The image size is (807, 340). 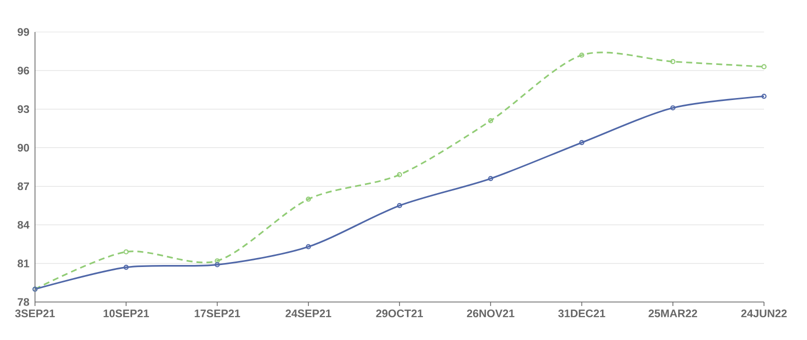 What do you see at coordinates (24, 224) in the screenshot?
I see `y-tick-label: 84` at bounding box center [24, 224].